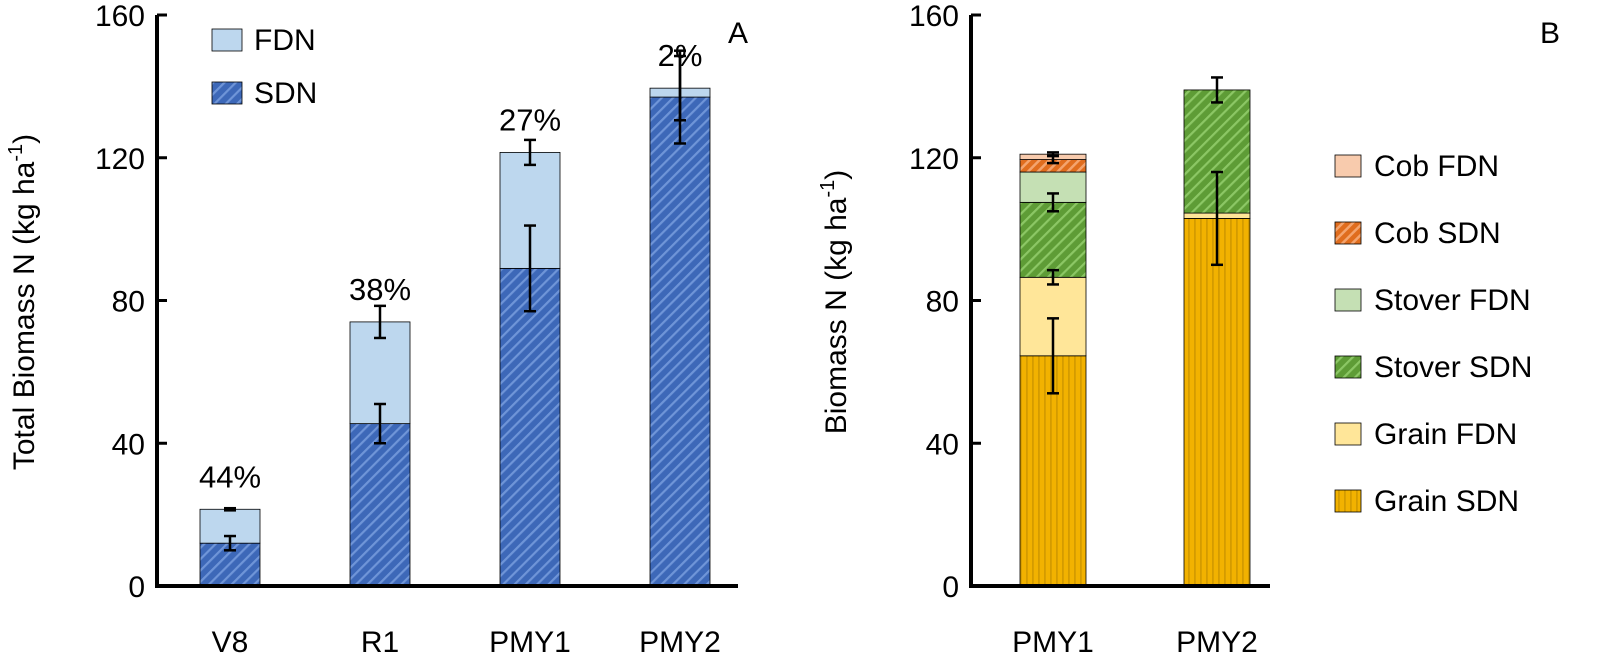 Image resolution: width=1600 pixels, height=669 pixels. What do you see at coordinates (230, 642) in the screenshot?
I see `panel-a-x-tick-label-v8: V8` at bounding box center [230, 642].